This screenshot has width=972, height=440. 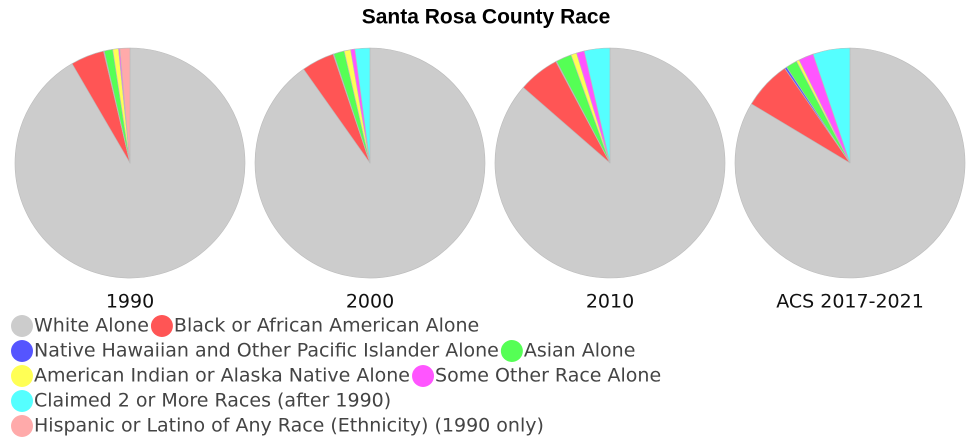 What do you see at coordinates (222, 376) in the screenshot?
I see `legend-label: American Indian or Alaska Native Alone` at bounding box center [222, 376].